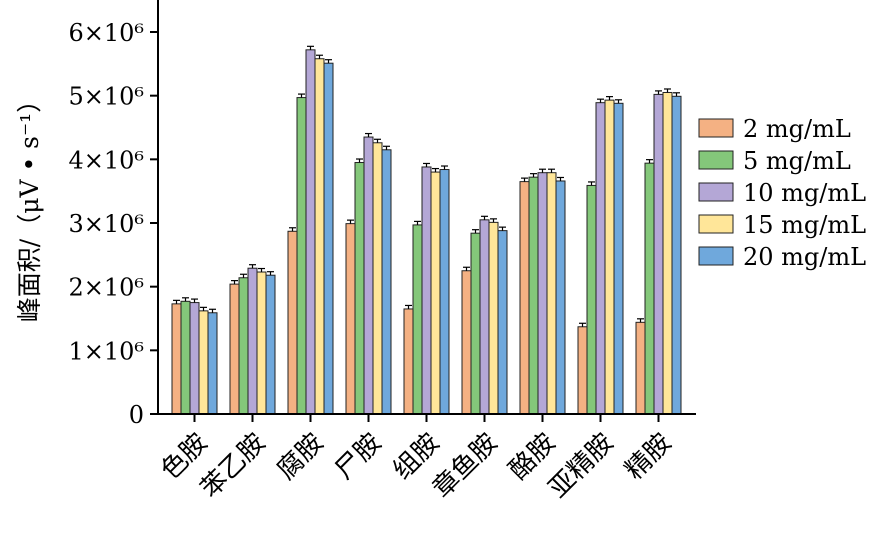  What do you see at coordinates (106, 33) in the screenshot?
I see `y-tick-label: 6×10⁶` at bounding box center [106, 33].